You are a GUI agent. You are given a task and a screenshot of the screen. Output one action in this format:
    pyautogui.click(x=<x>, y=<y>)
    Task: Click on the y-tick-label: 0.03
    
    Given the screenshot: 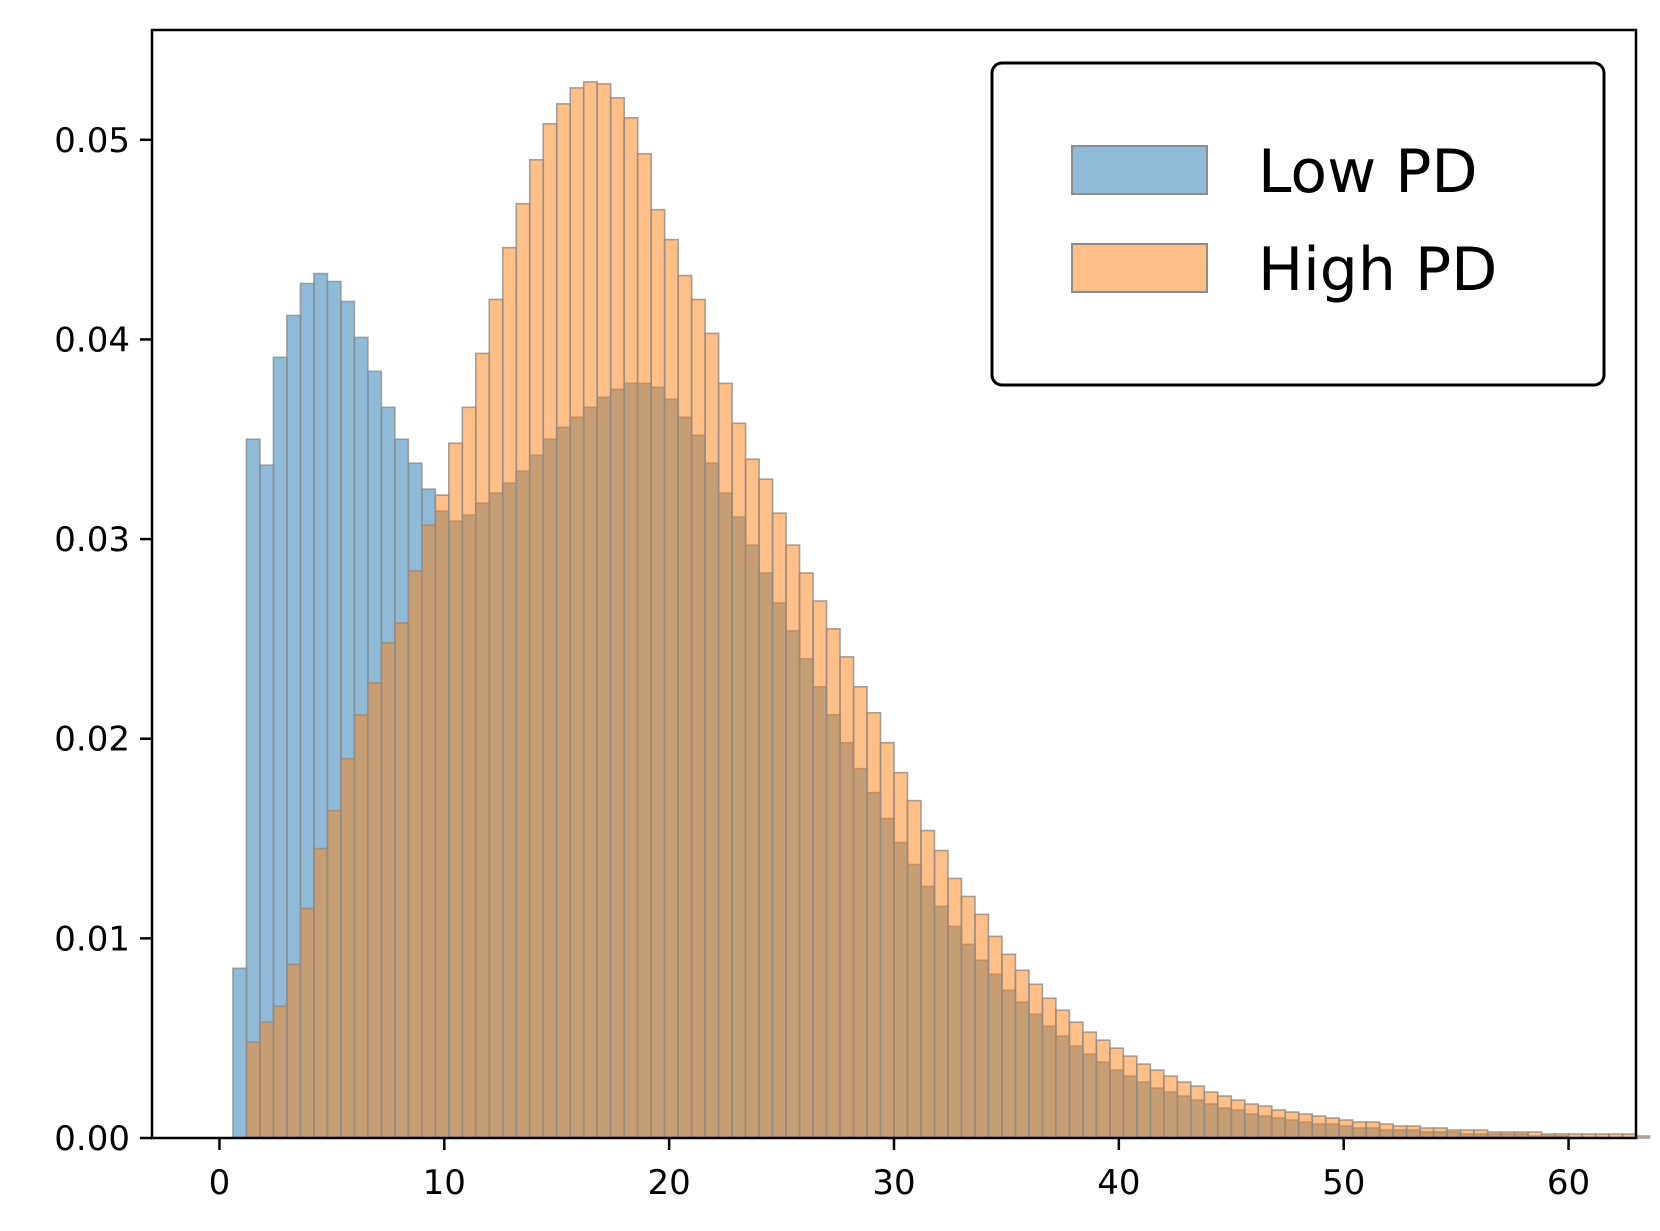 What is the action you would take?
    pyautogui.click(x=92, y=540)
    